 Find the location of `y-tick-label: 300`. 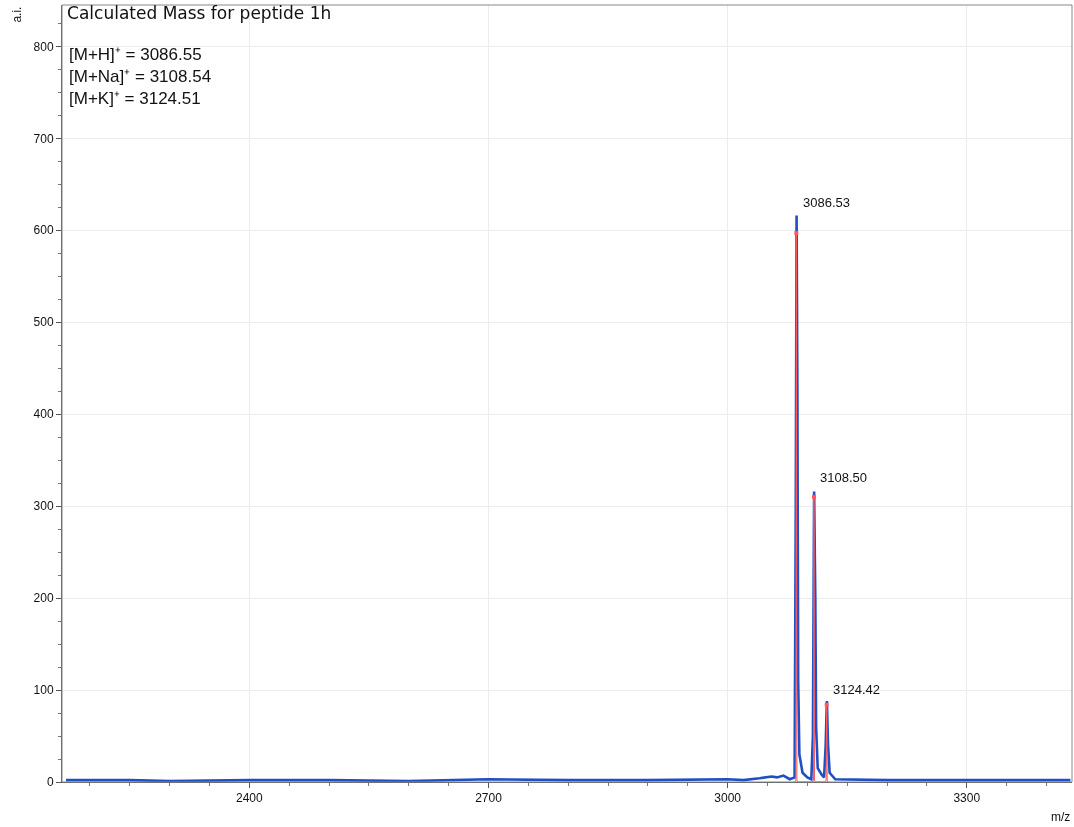

y-tick-label: 300 is located at coordinates (43, 506).